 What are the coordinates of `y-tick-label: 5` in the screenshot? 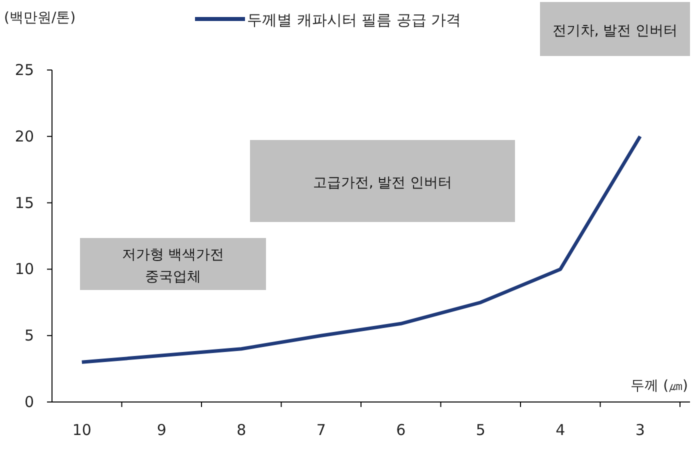 It's located at (29, 335).